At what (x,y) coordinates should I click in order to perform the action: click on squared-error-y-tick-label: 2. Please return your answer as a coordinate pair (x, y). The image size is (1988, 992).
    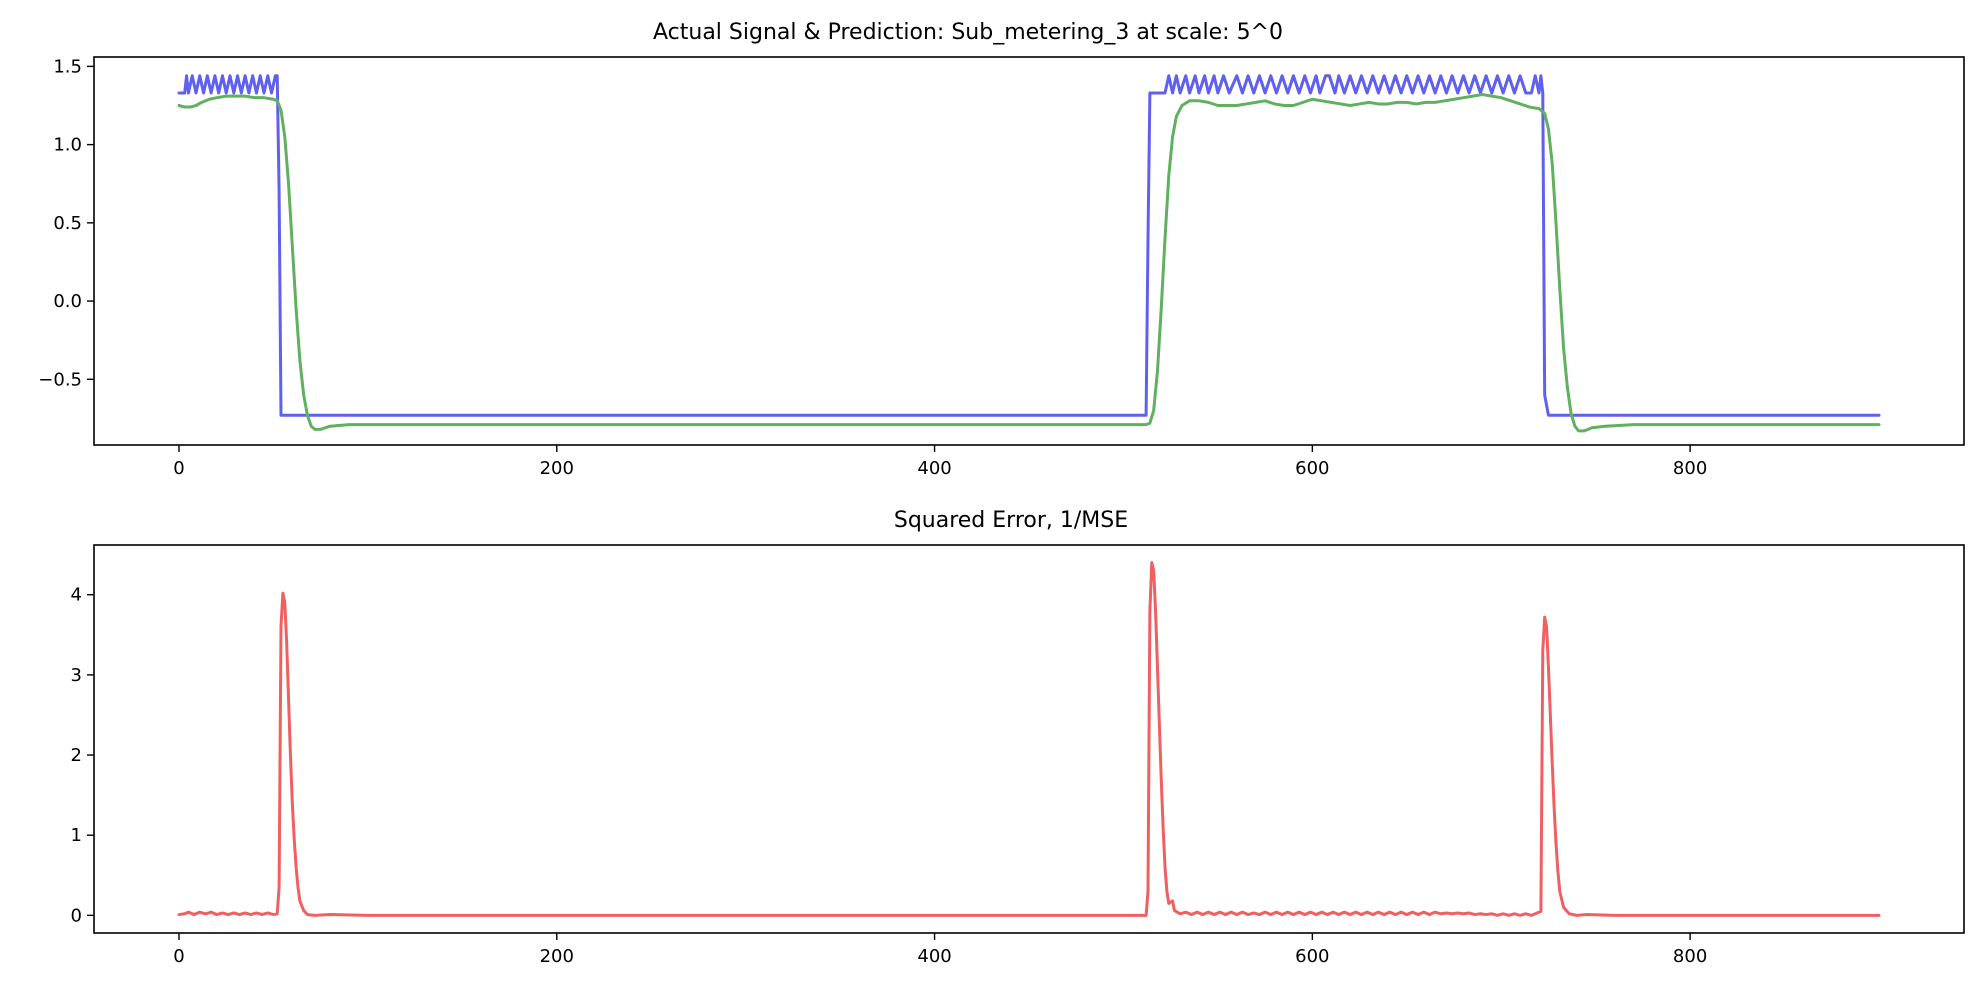
    Looking at the image, I should click on (76, 755).